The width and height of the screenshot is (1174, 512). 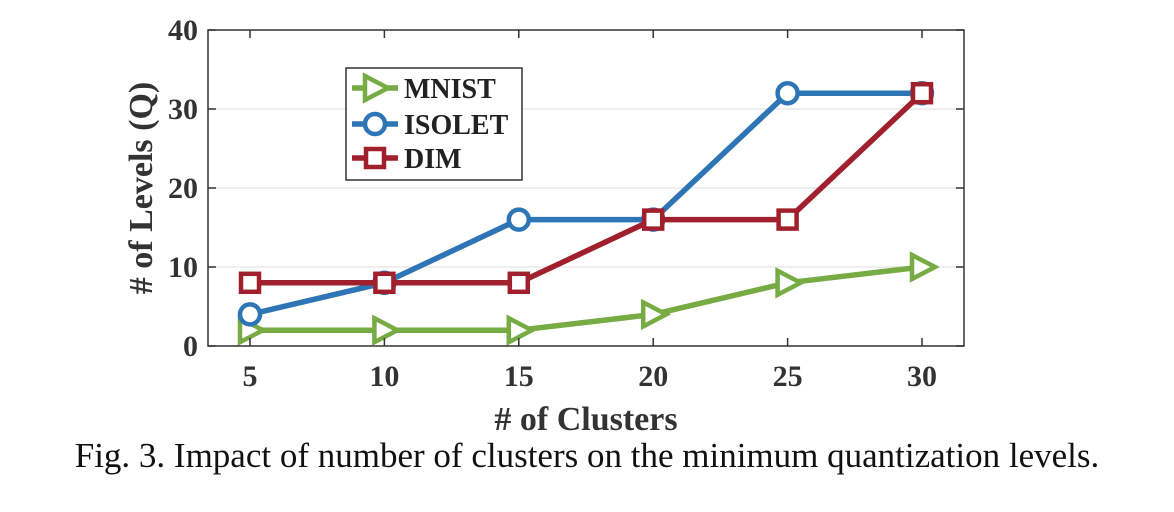 What do you see at coordinates (250, 376) in the screenshot?
I see `x-tick-label: 5` at bounding box center [250, 376].